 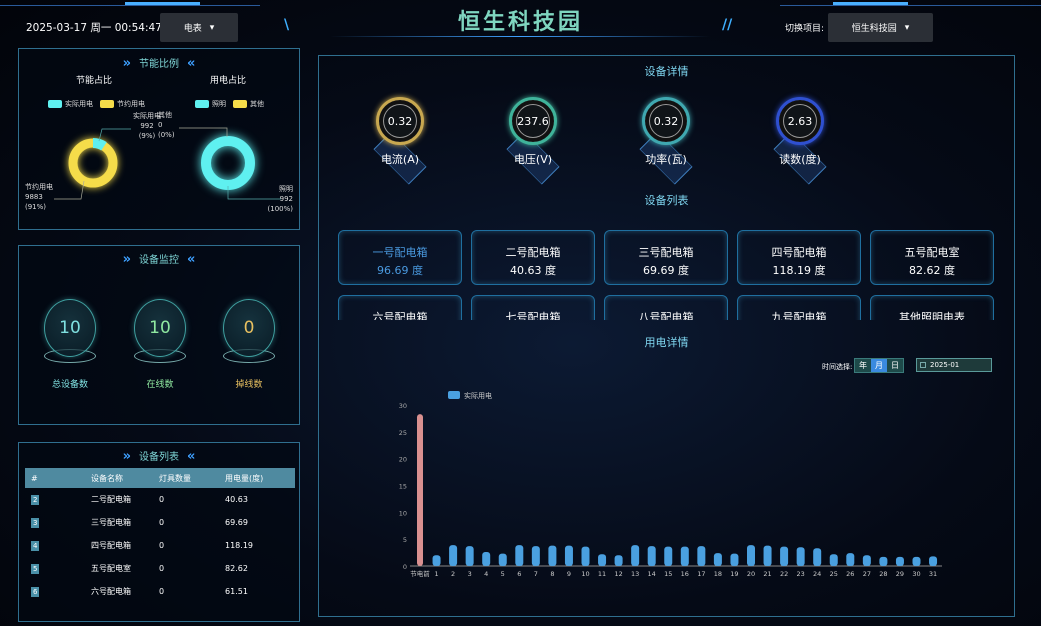 I want to click on time-select-label: 时间选择:, so click(x=837, y=367).